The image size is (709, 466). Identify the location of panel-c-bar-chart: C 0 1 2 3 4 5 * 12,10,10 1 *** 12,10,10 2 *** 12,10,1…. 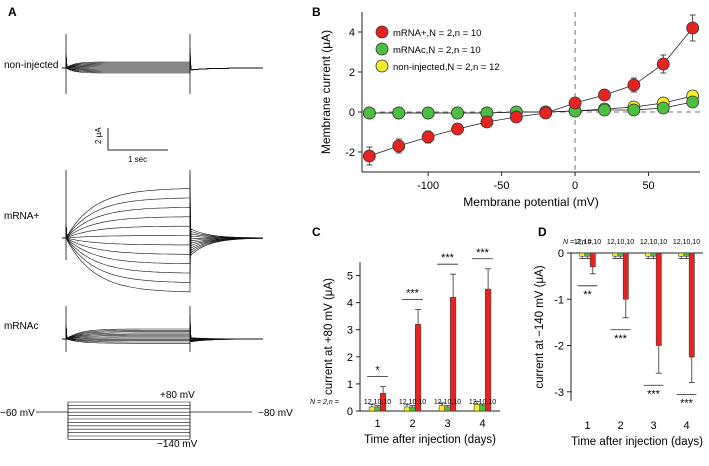
(405, 335).